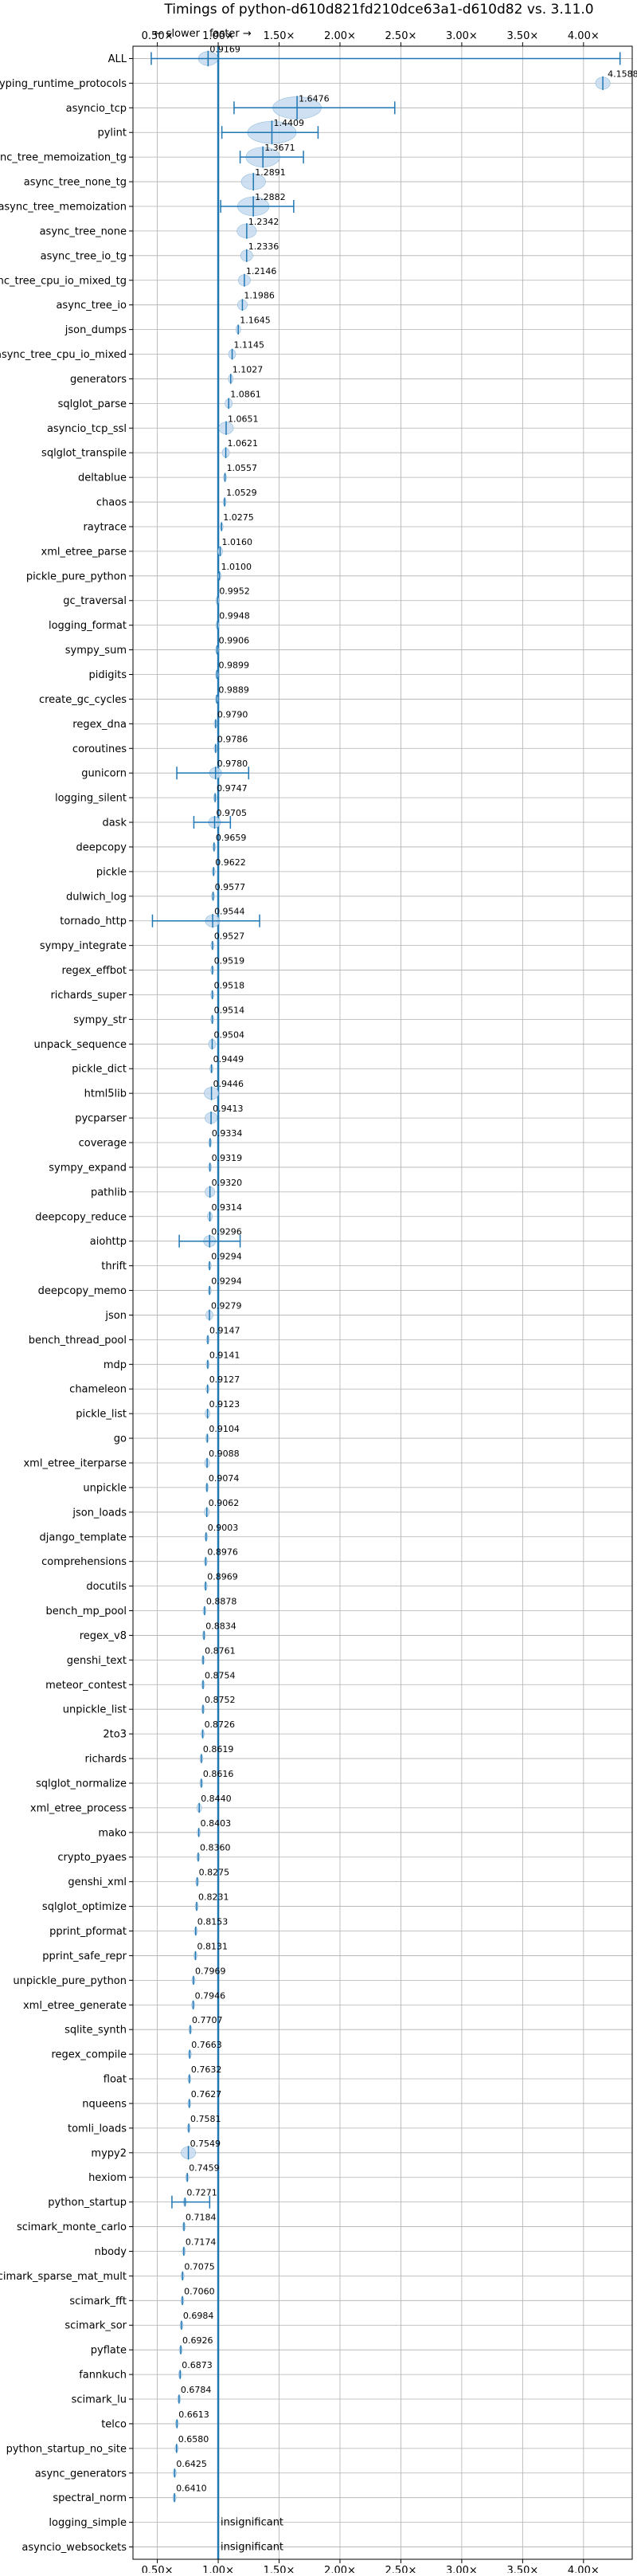 Image resolution: width=637 pixels, height=2576 pixels. Describe the element at coordinates (84, 1562) in the screenshot. I see `category-label: comprehensions` at that location.